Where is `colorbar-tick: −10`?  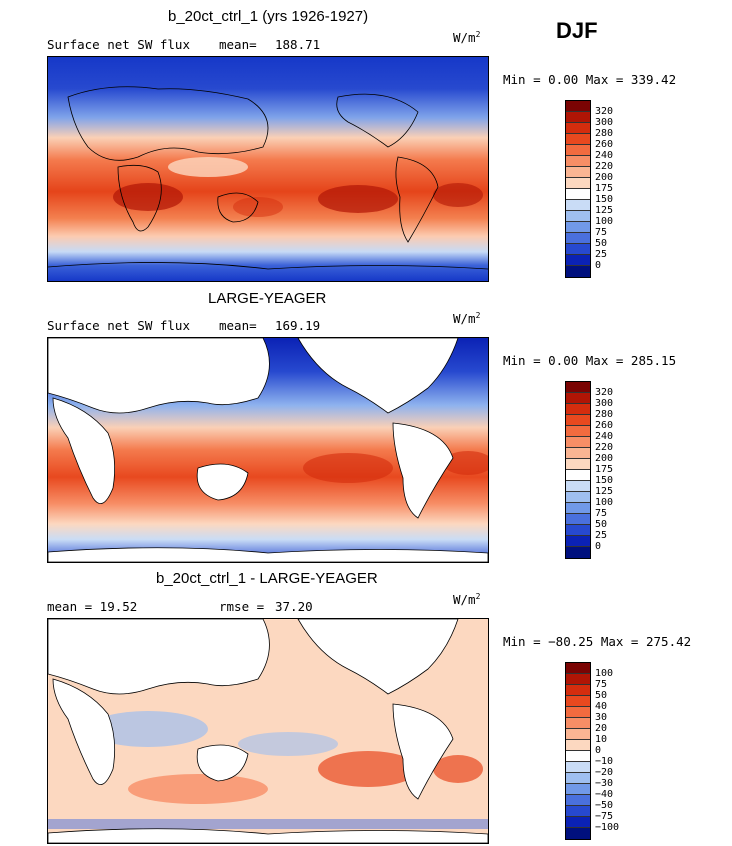
colorbar-tick: −10 is located at coordinates (604, 761).